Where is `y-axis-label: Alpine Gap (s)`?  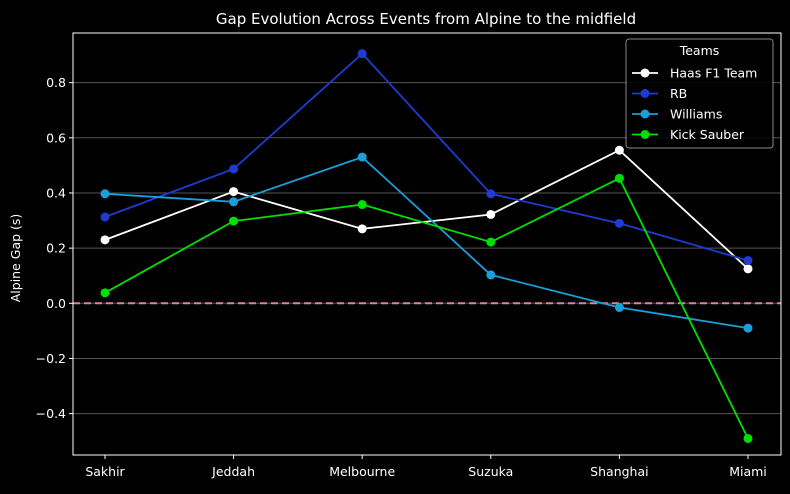
y-axis-label: Alpine Gap (s) is located at coordinates (15, 258).